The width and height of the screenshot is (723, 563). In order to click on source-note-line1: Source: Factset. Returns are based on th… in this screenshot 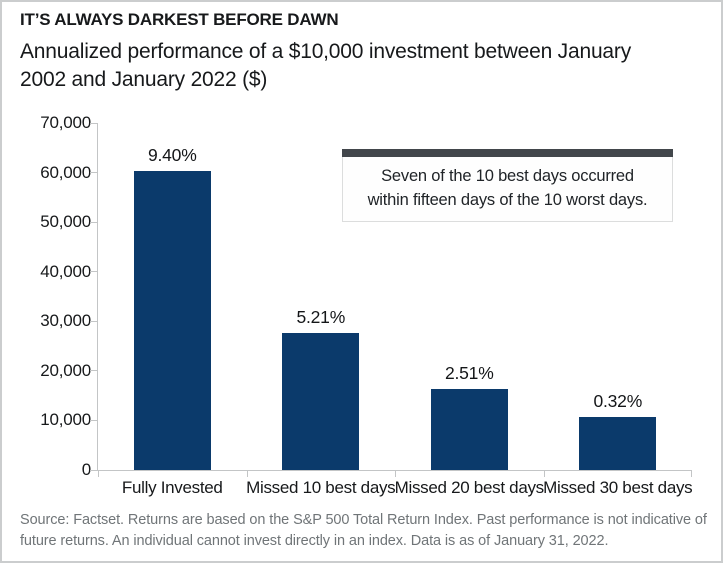, I will do `click(363, 520)`.